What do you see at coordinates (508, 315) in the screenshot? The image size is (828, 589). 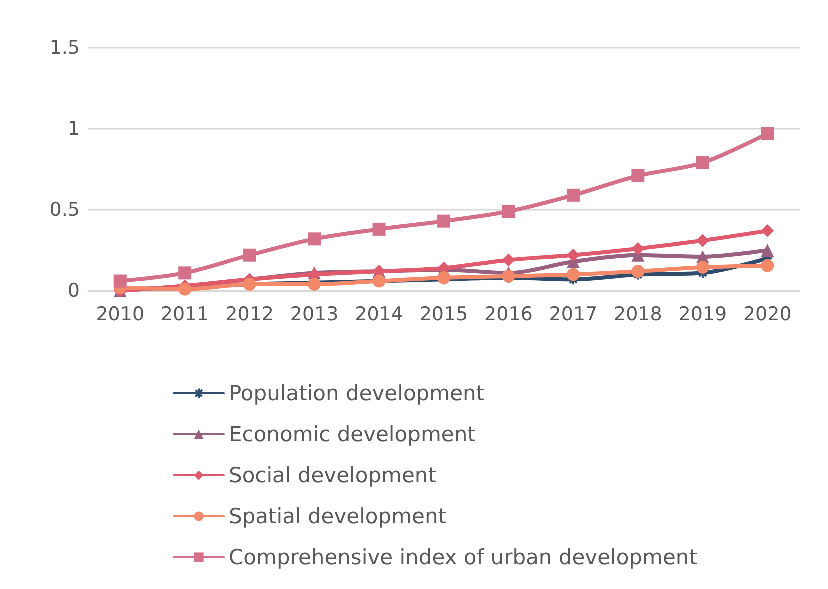 I see `x-tick-label: 2016` at bounding box center [508, 315].